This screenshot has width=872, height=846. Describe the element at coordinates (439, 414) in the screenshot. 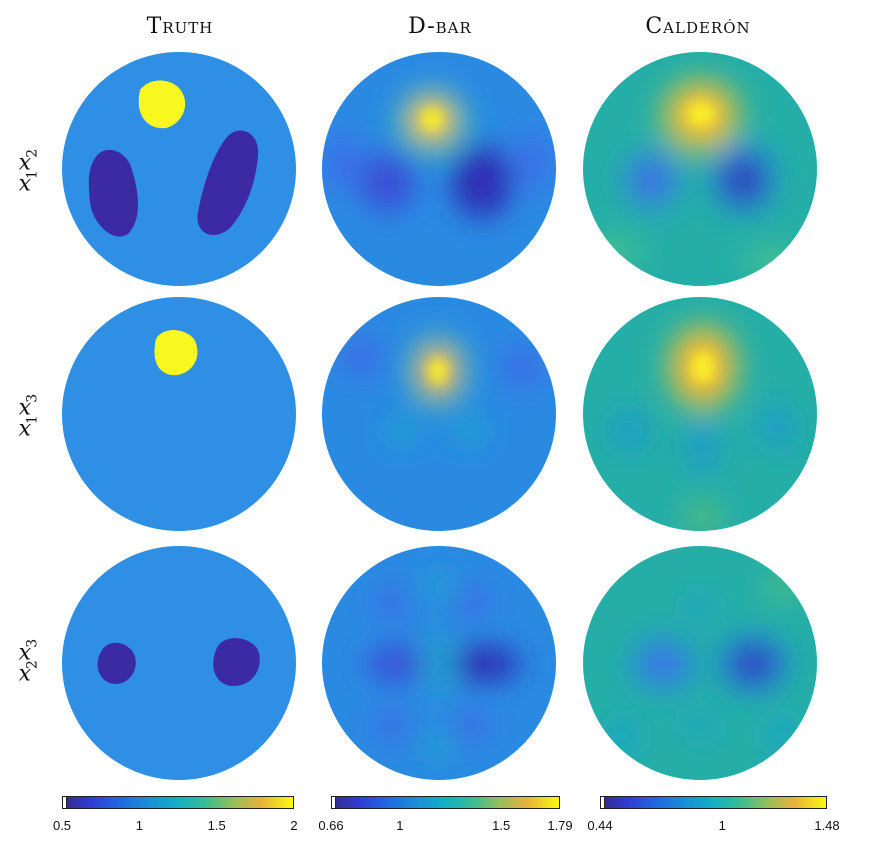

I see `panel-dbar-x1x3` at that location.